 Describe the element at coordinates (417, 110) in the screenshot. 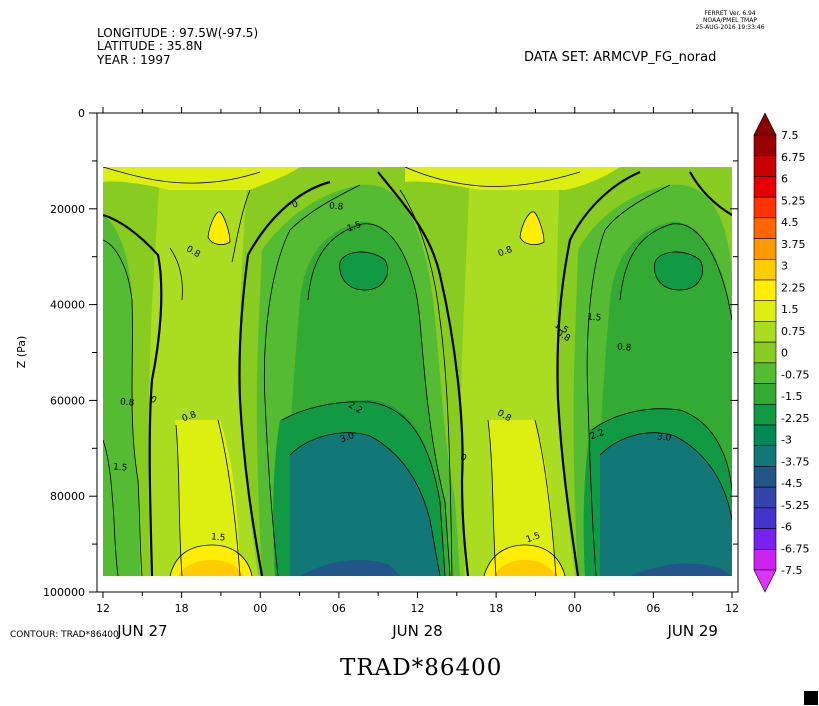

I see `top-axis-ticks` at that location.